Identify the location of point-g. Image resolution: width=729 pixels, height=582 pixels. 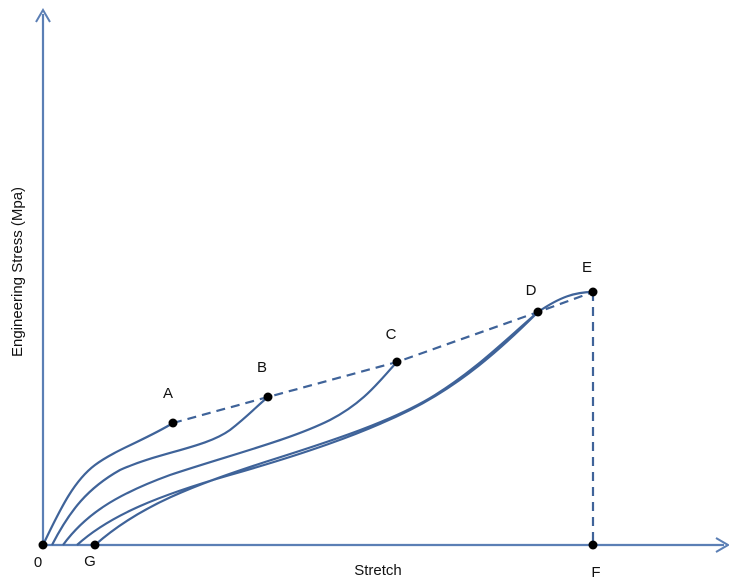
(95, 545).